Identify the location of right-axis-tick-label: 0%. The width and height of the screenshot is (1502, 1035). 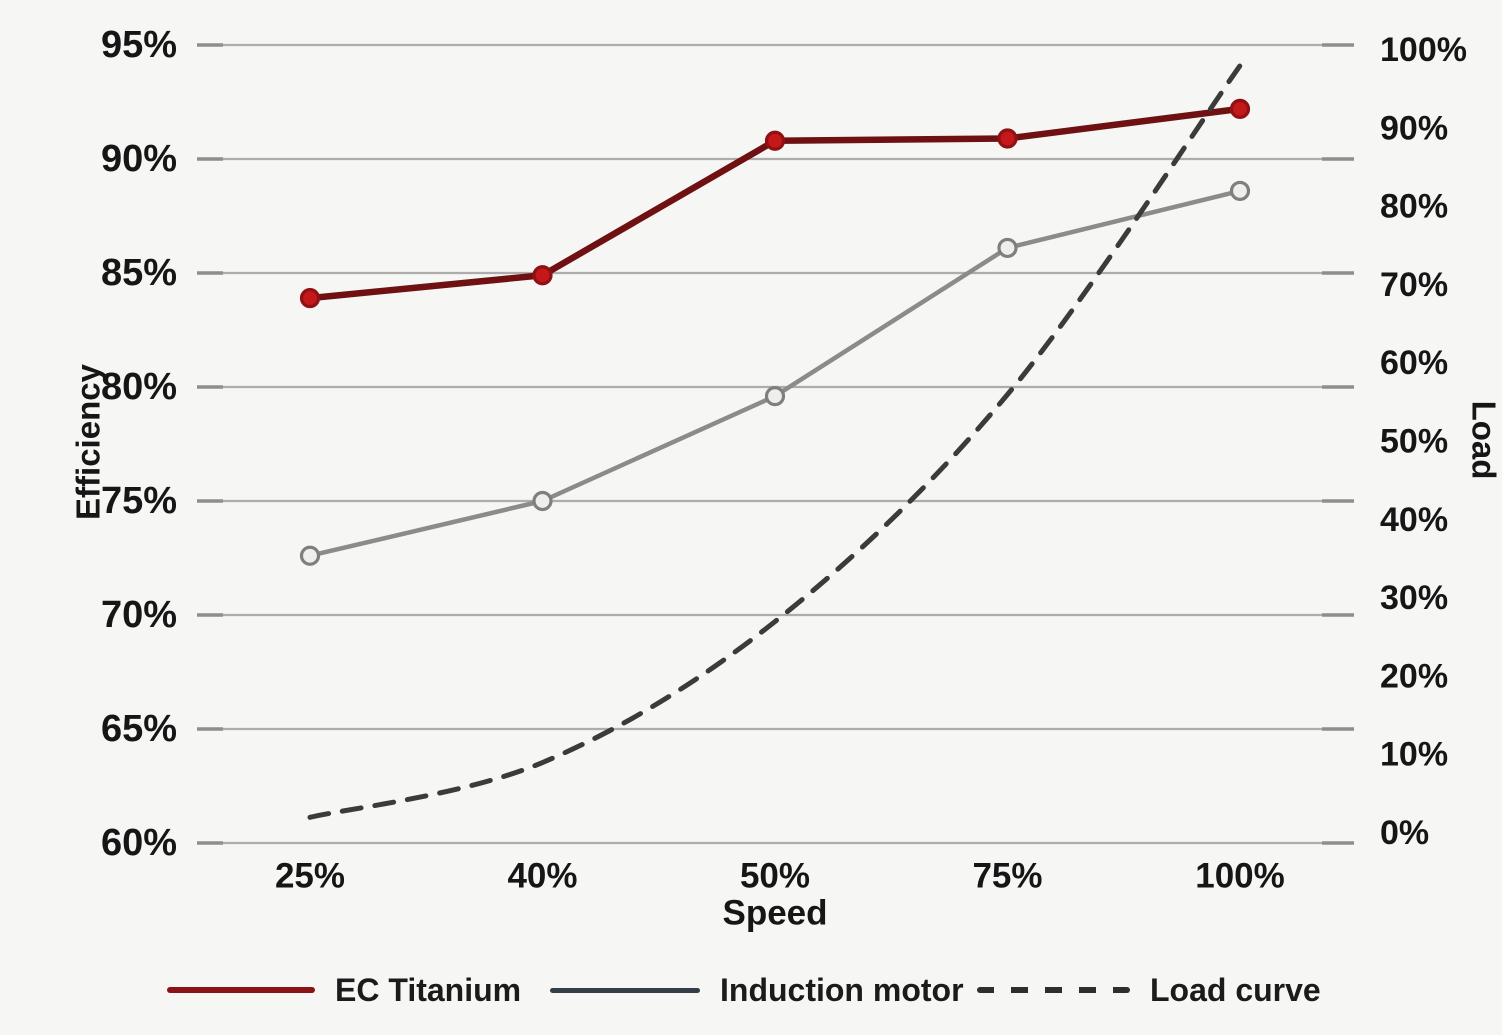
(1404, 833).